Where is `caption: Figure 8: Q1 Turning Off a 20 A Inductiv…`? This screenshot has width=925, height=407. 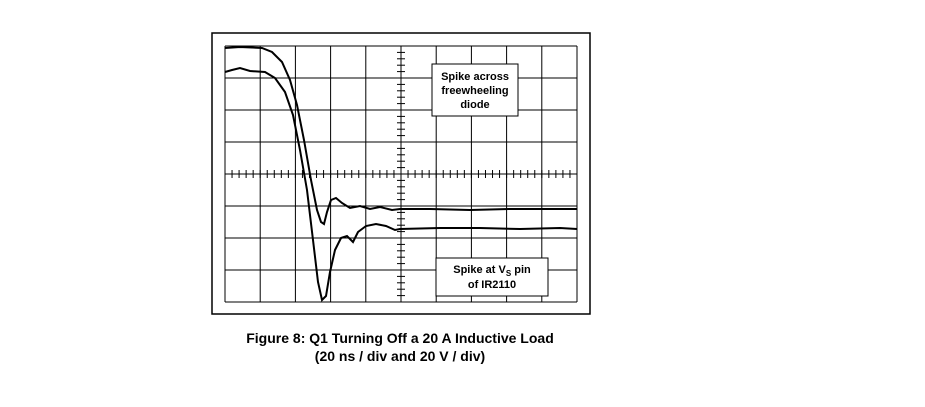 caption: Figure 8: Q1 Turning Off a 20 A Inductiv… is located at coordinates (400, 338).